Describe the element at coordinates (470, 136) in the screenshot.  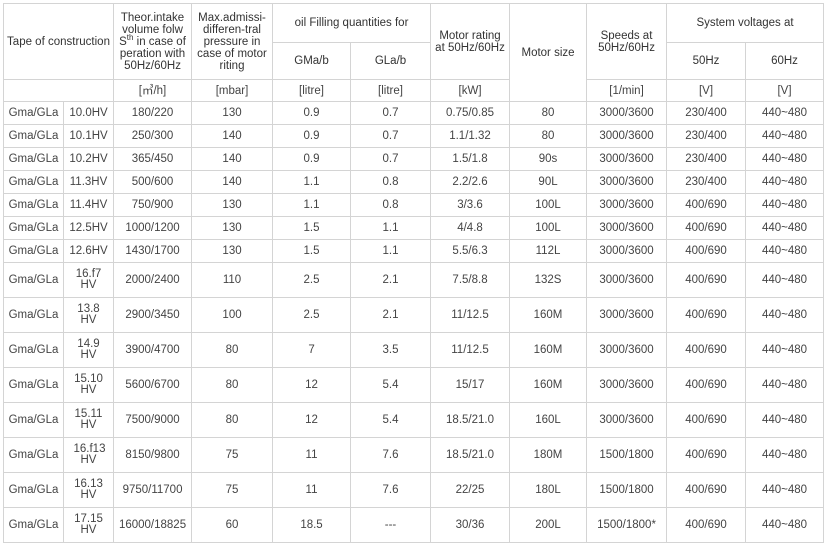
I see `table-cell: 1.1/1.32` at that location.